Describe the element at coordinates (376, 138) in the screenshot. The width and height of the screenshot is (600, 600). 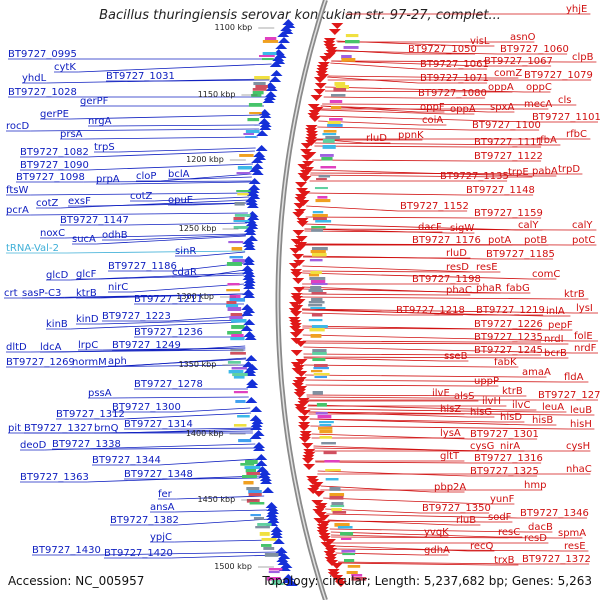
I see `right-gene-label: rluD` at that location.